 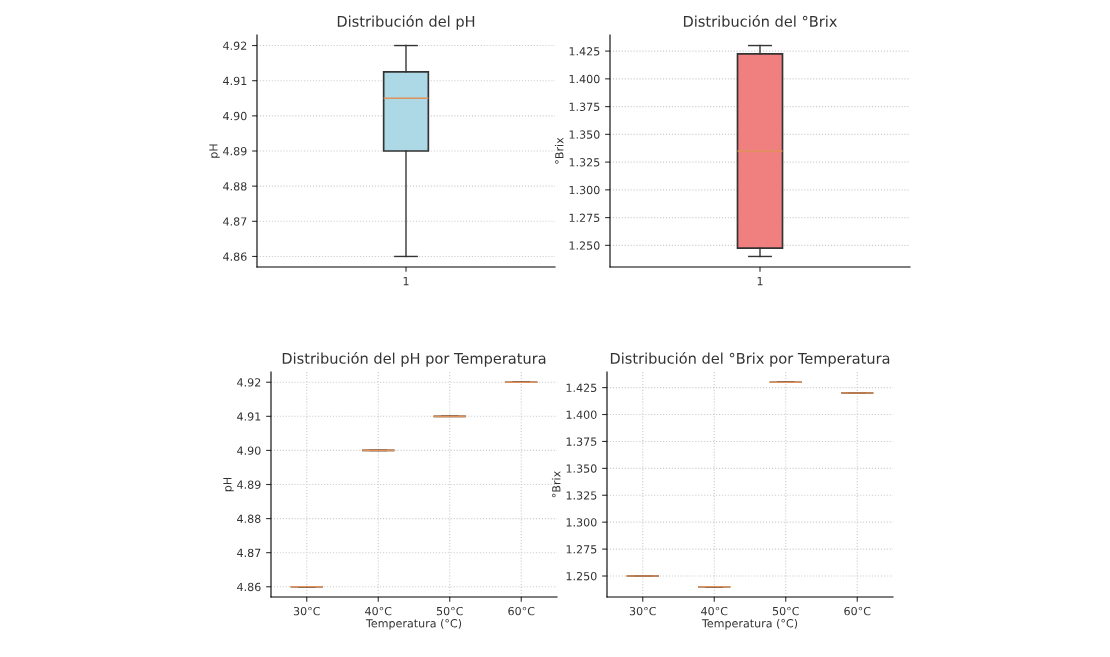 I want to click on chart-title: Distribución del °Brix, so click(x=760, y=21).